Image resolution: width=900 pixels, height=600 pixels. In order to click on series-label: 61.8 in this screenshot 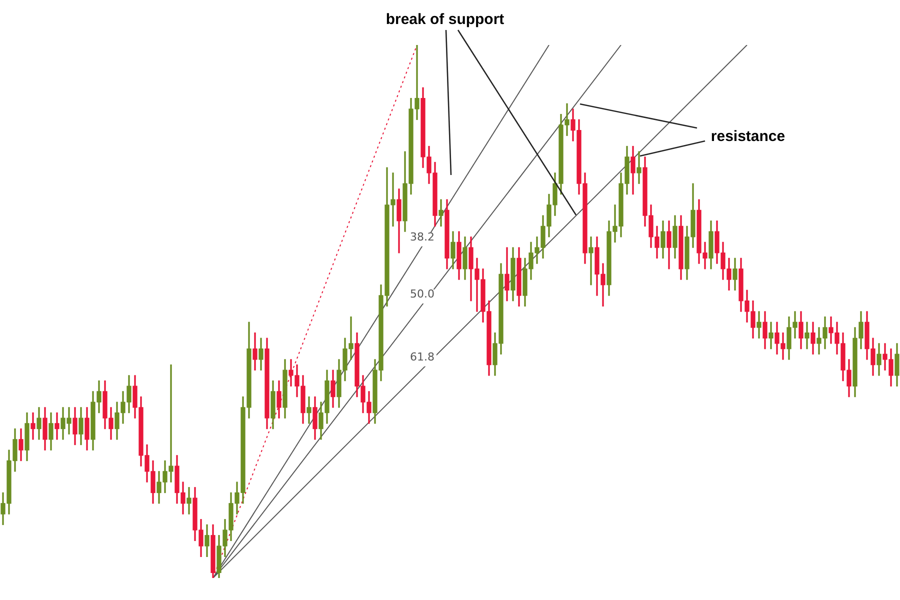, I will do `click(422, 357)`.